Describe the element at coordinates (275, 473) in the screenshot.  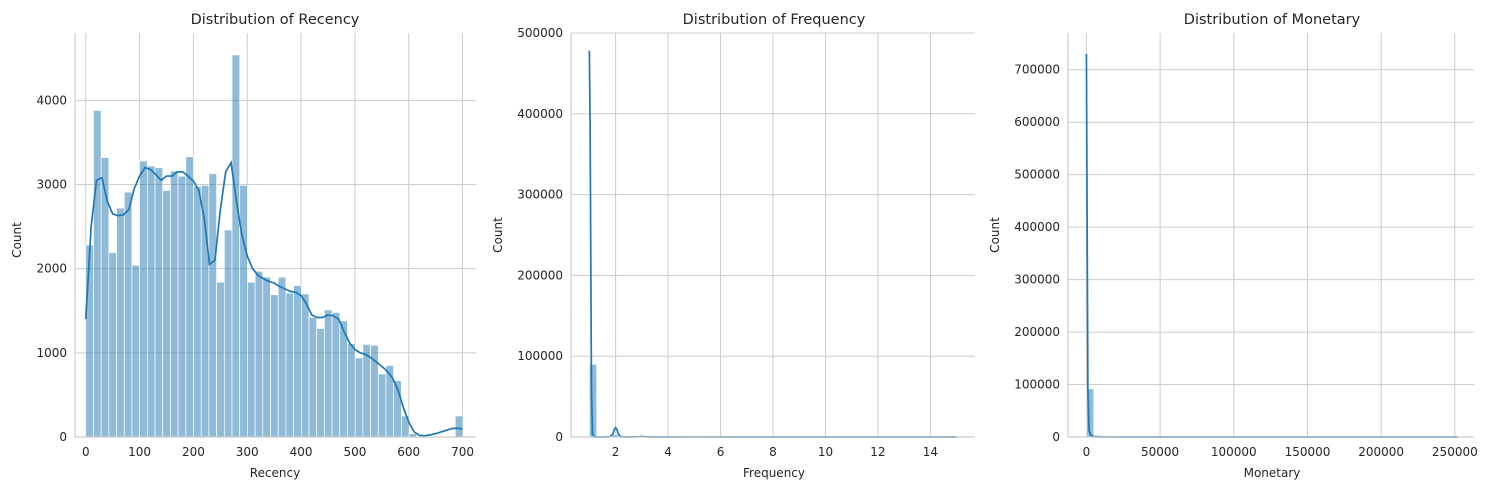
I see `recency-x-label: Recency` at that location.